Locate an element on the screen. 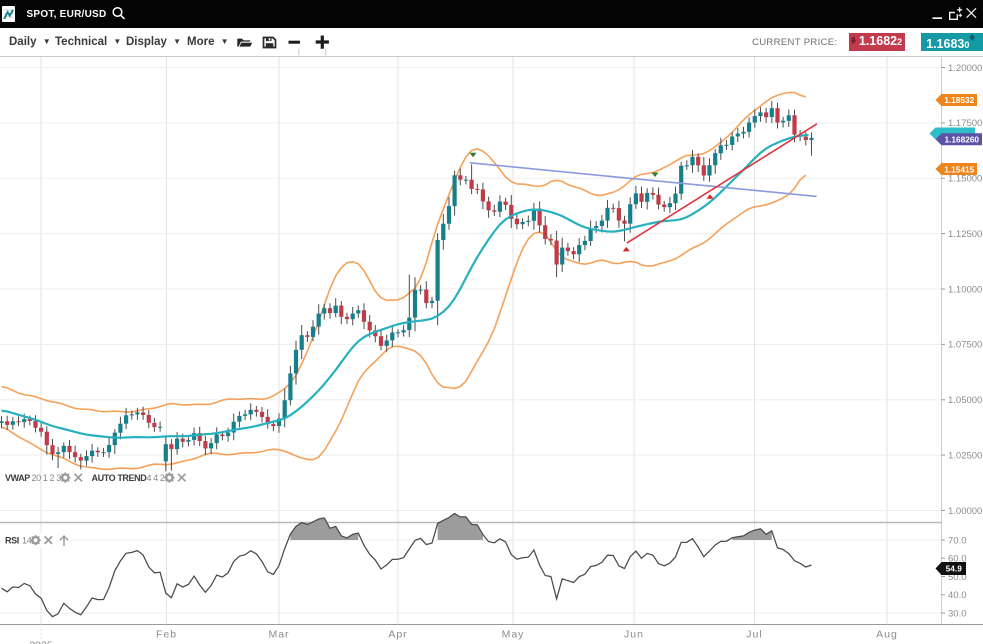  svg-text: 1.12500 is located at coordinates (965, 234).